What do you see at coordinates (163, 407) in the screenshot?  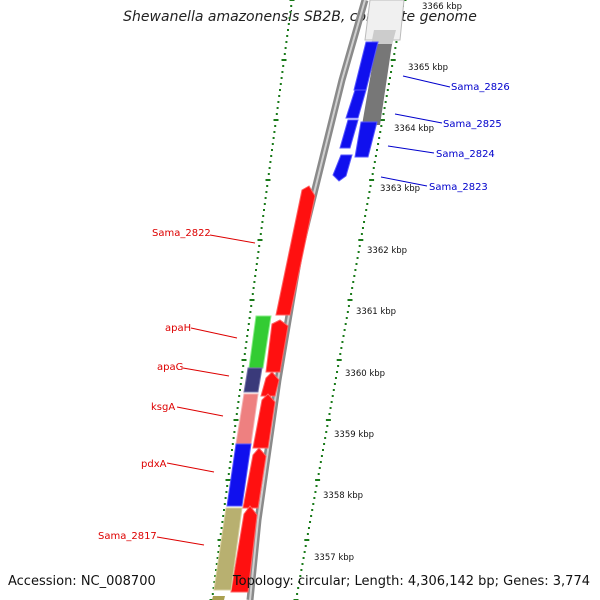 I see `left-gene-label: ksgA` at bounding box center [163, 407].